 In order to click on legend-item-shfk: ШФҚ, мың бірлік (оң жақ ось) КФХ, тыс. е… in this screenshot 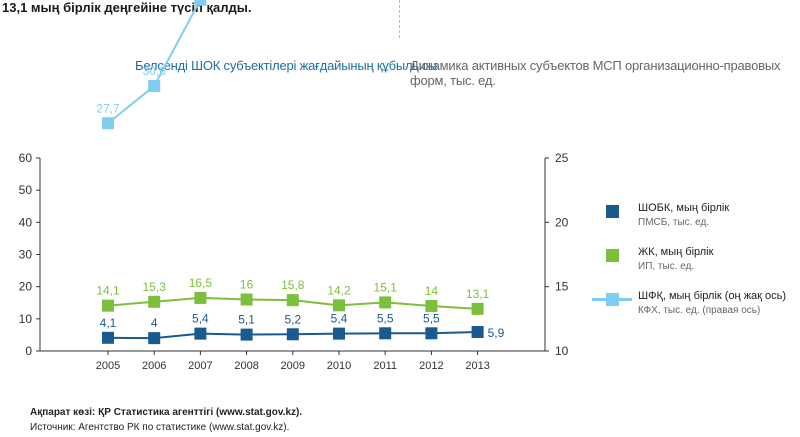, I will do `click(696, 310)`.